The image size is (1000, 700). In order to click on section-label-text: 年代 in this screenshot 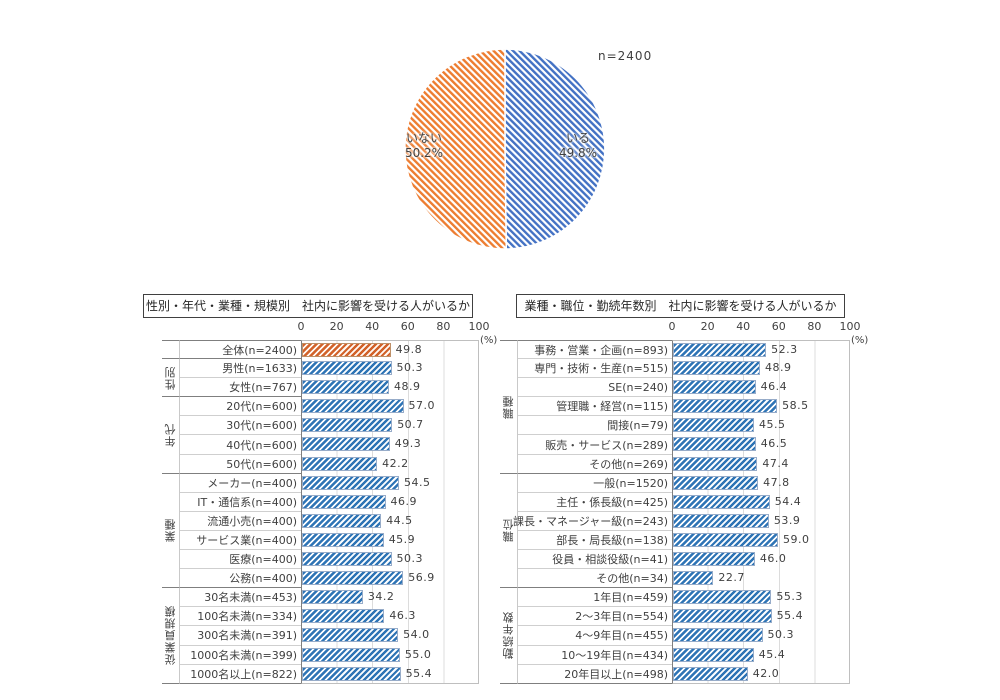, I will do `click(170, 434)`.